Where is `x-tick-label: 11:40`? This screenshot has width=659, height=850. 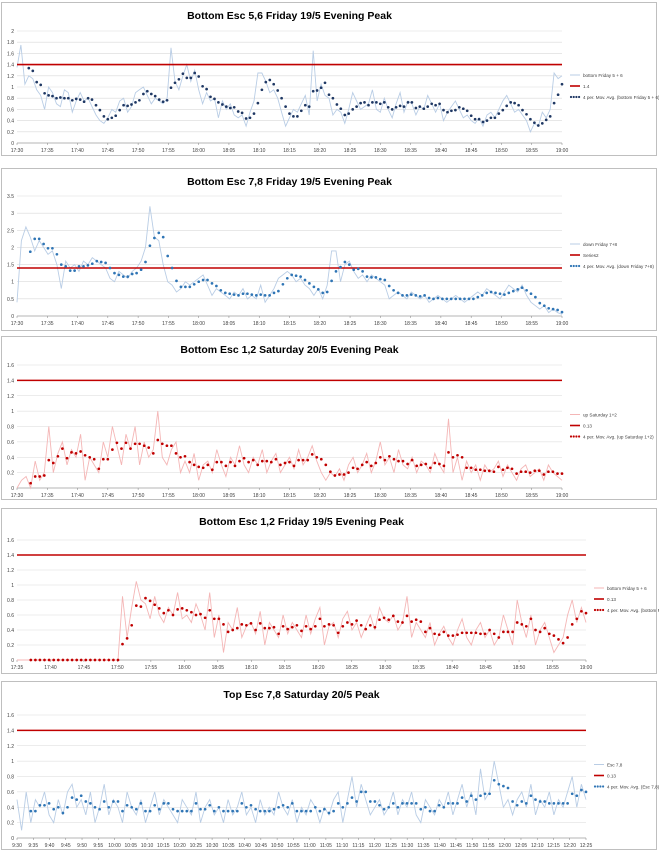 x-tick-label: 11:40 is located at coordinates (440, 846).